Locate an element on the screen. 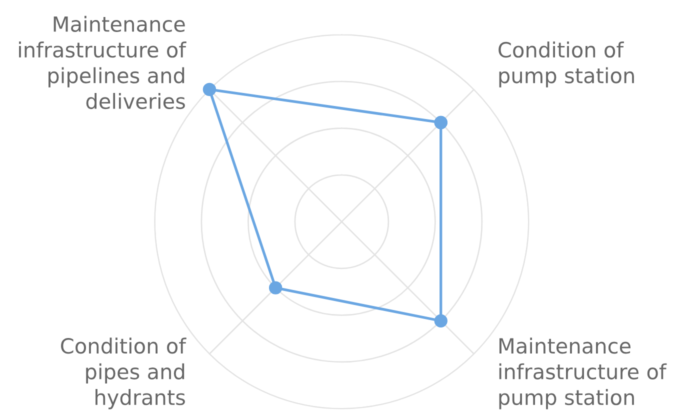 Image resolution: width=675 pixels, height=416 pixels. spoke-label: Condition of pipes and hydrants is located at coordinates (123, 374).